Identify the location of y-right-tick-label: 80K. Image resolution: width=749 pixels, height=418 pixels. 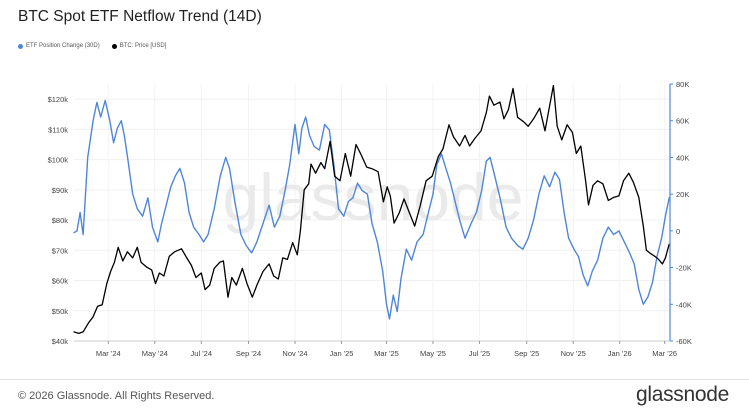
(682, 84).